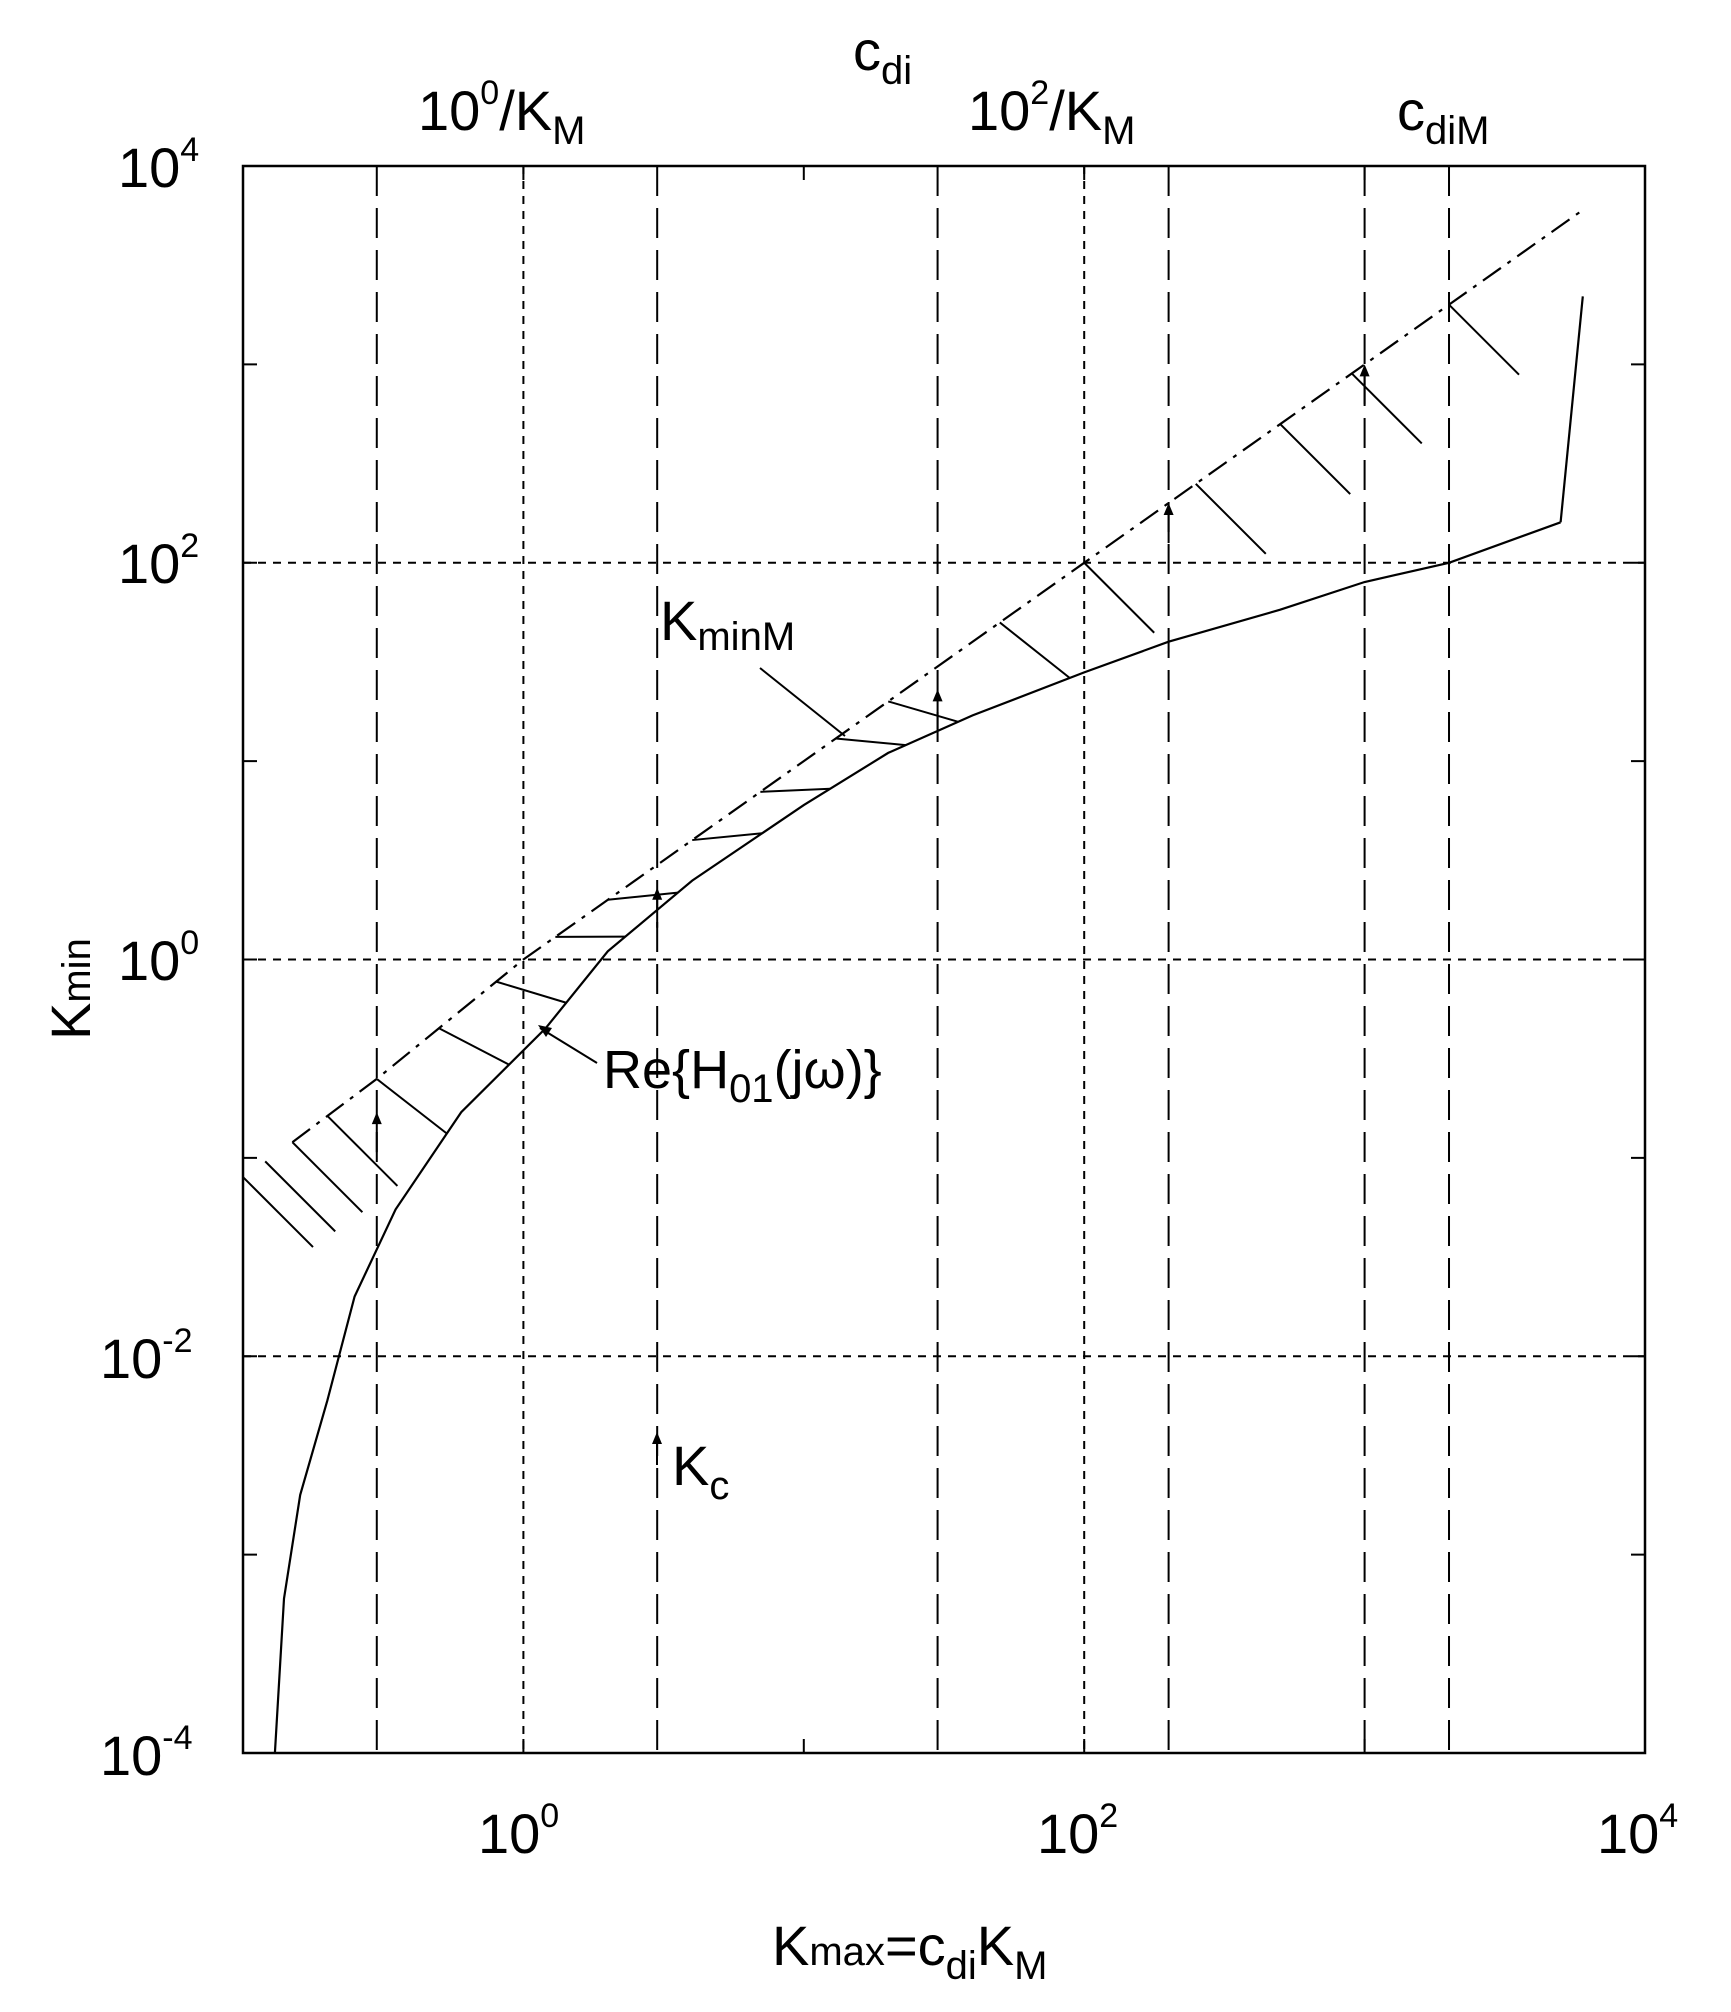 This screenshot has width=1731, height=2012. Describe the element at coordinates (70, 989) in the screenshot. I see `y-axis-label: Kmin` at that location.